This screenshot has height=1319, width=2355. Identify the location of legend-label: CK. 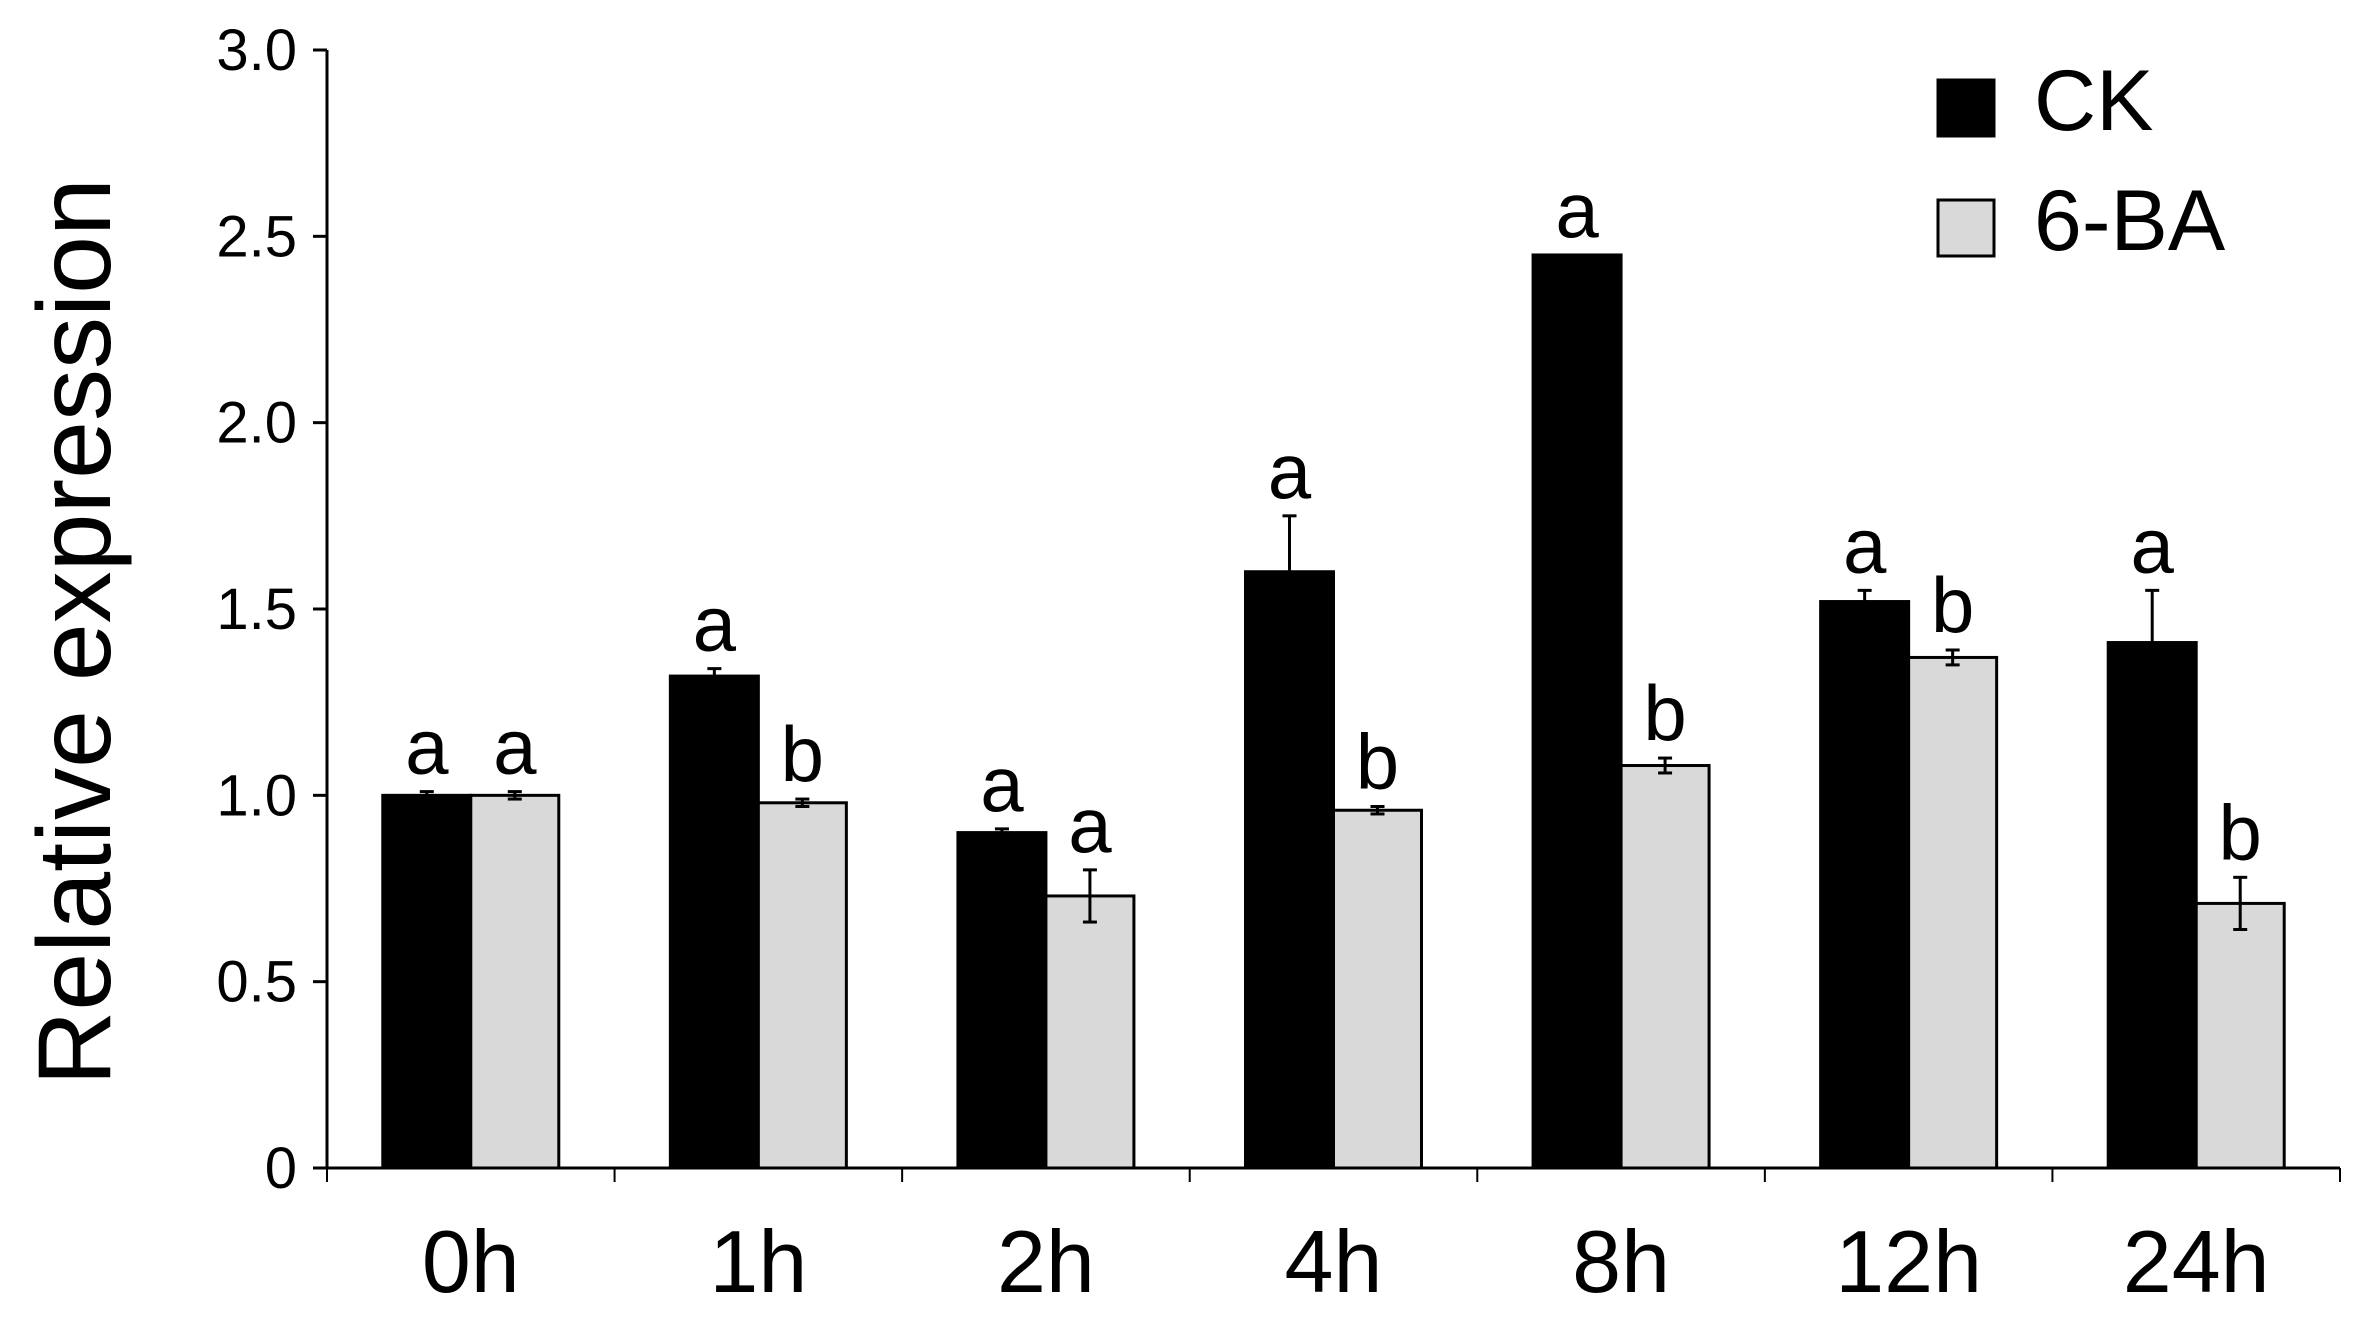
(2093, 101).